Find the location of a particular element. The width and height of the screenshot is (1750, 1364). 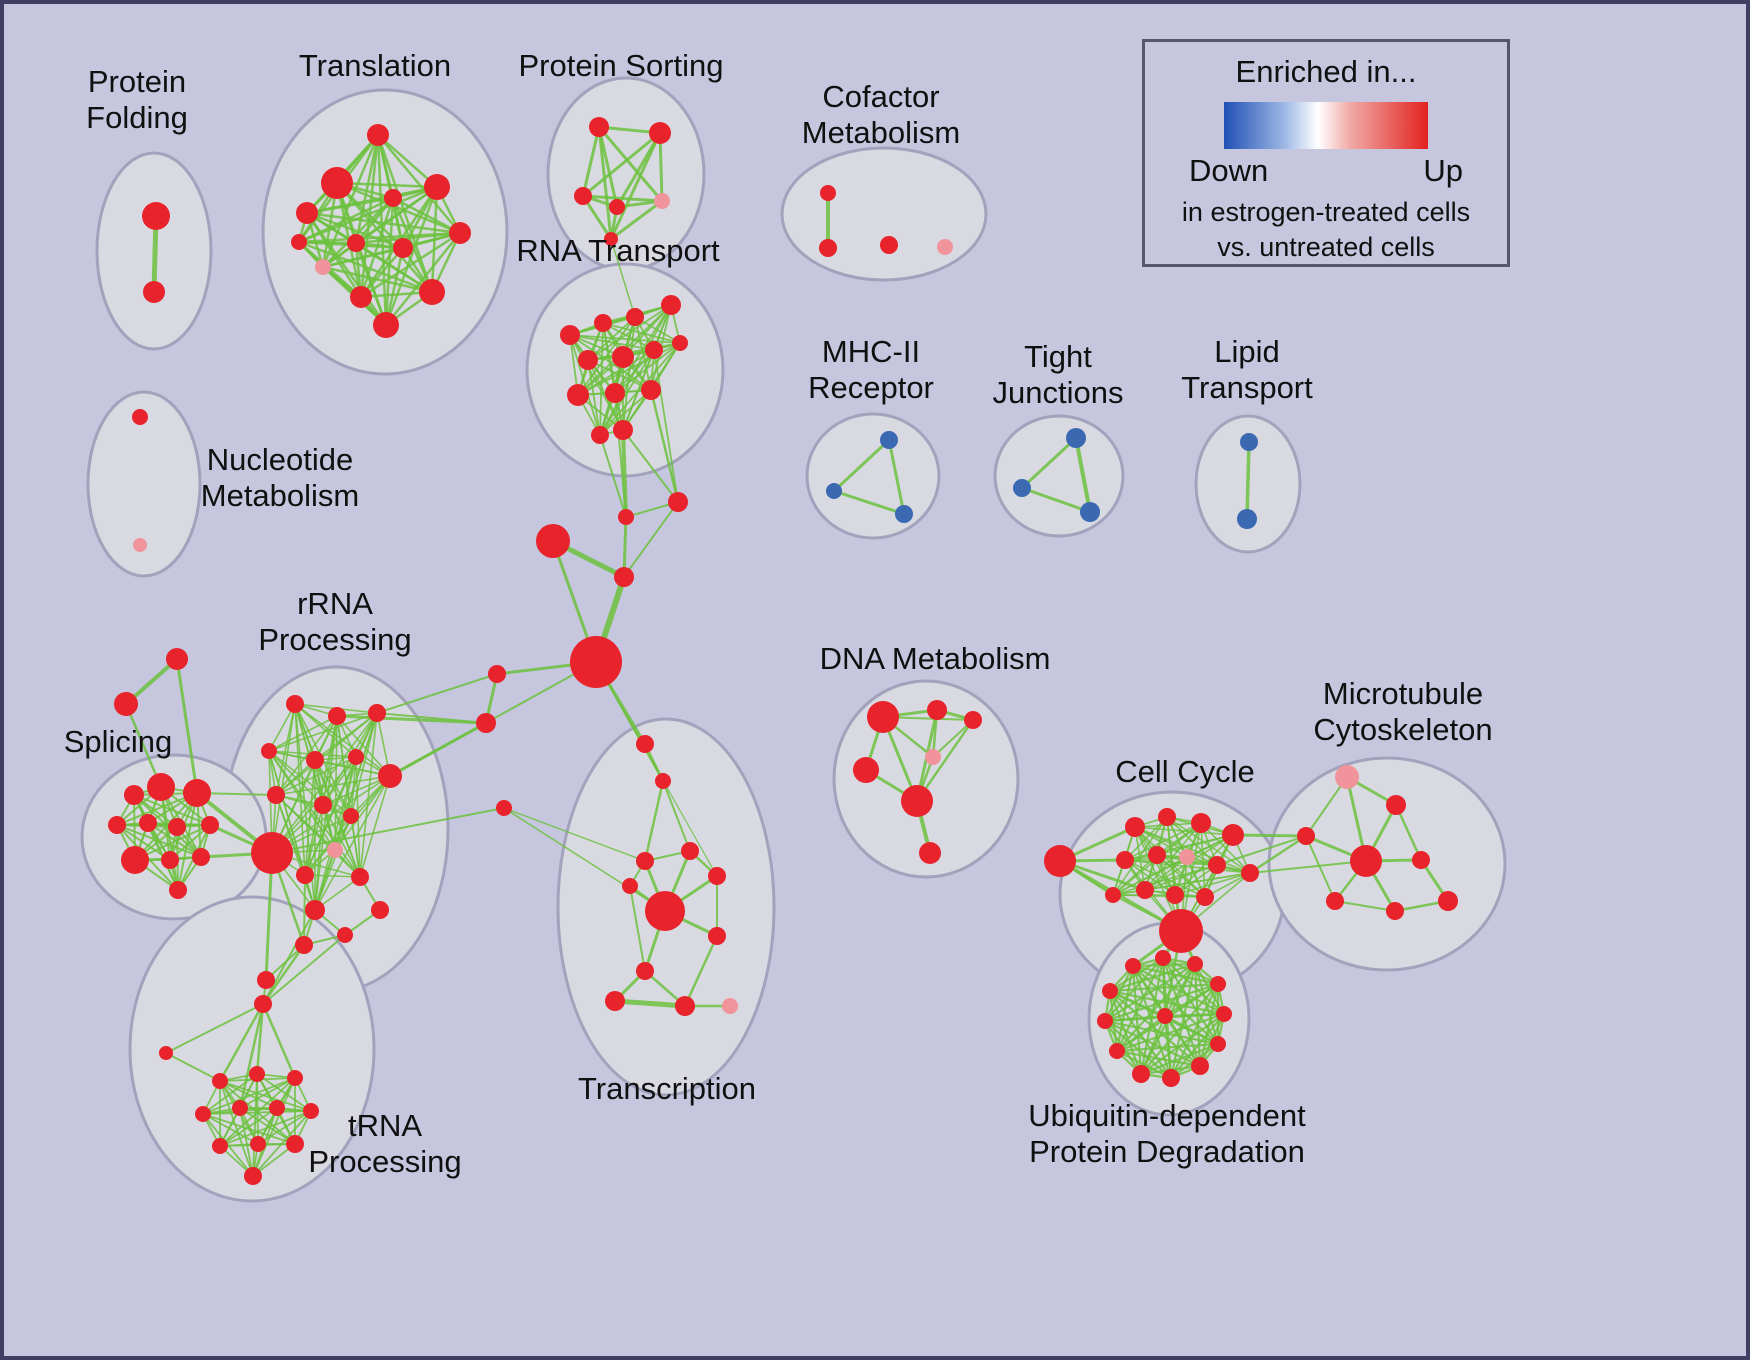

cluster-label-ubiquitin-degradation: Protein Degradation is located at coordinates (1167, 1151).